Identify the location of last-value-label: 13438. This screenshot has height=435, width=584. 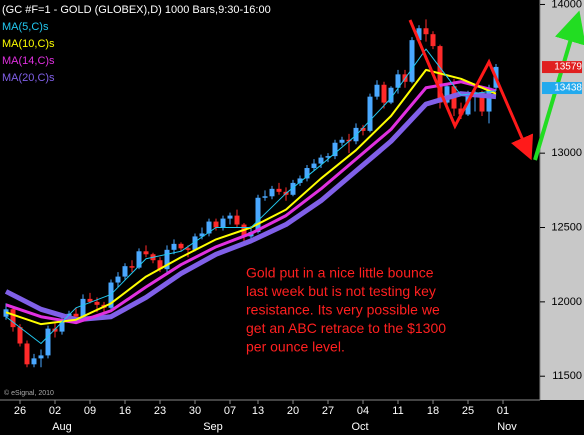
(568, 88).